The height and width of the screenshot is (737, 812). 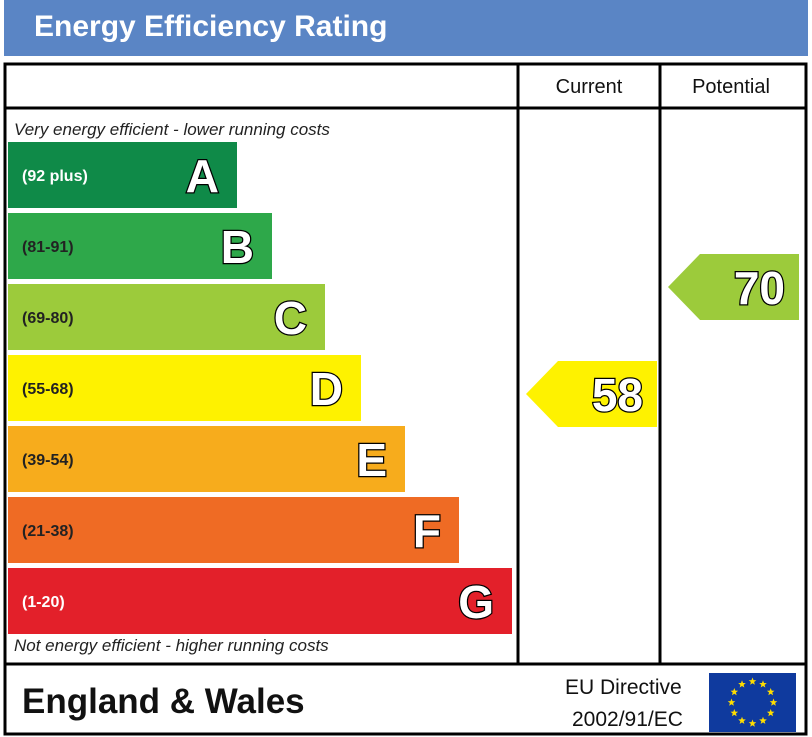 What do you see at coordinates (237, 247) in the screenshot?
I see `band-letter: B` at bounding box center [237, 247].